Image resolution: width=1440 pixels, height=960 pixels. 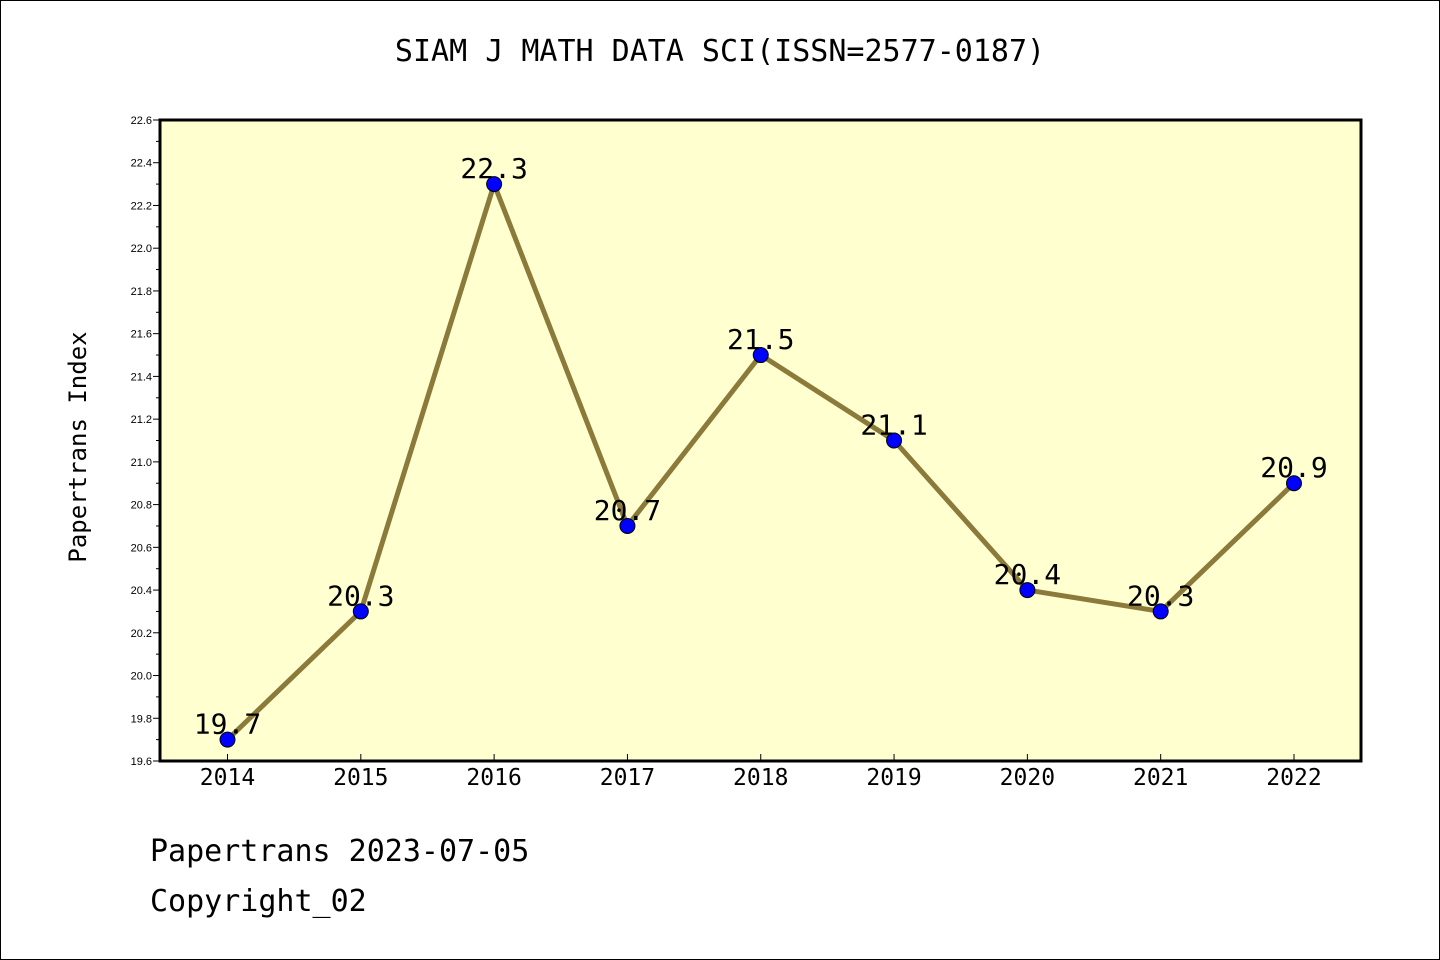 What do you see at coordinates (893, 425) in the screenshot?
I see `data-label: 21.1` at bounding box center [893, 425].